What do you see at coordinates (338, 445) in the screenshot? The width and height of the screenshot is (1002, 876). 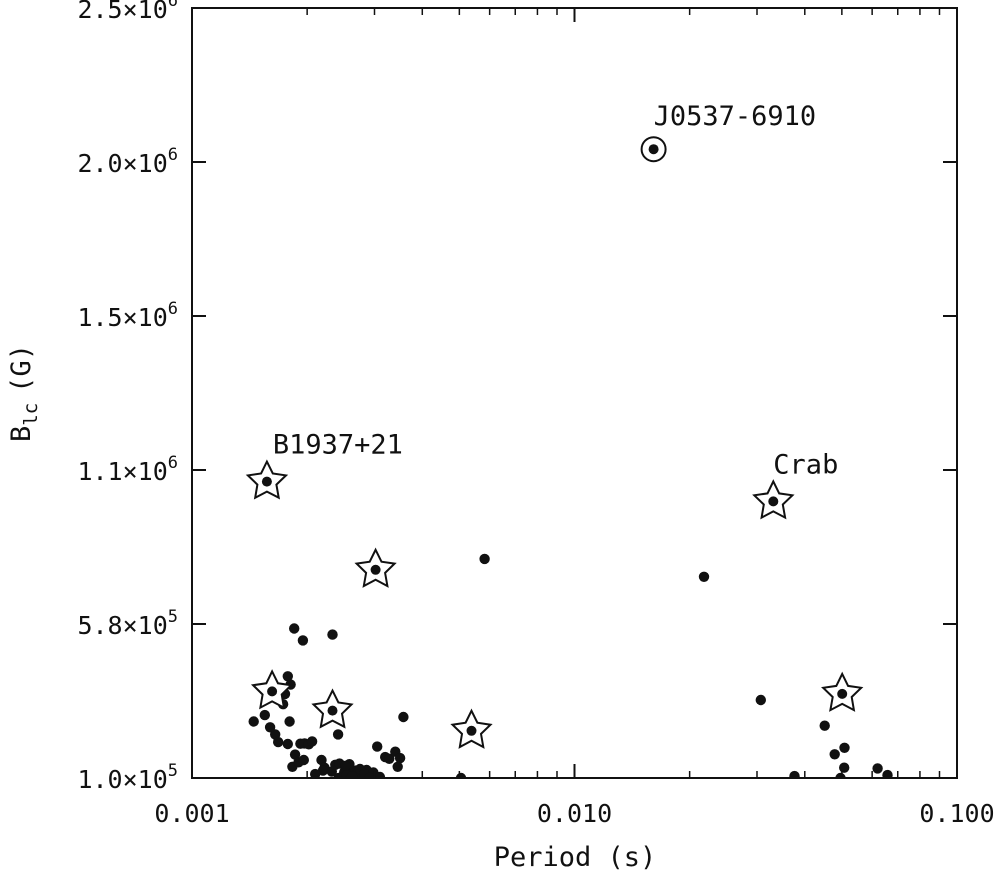 I see `point-annotation: B1937+21` at bounding box center [338, 445].